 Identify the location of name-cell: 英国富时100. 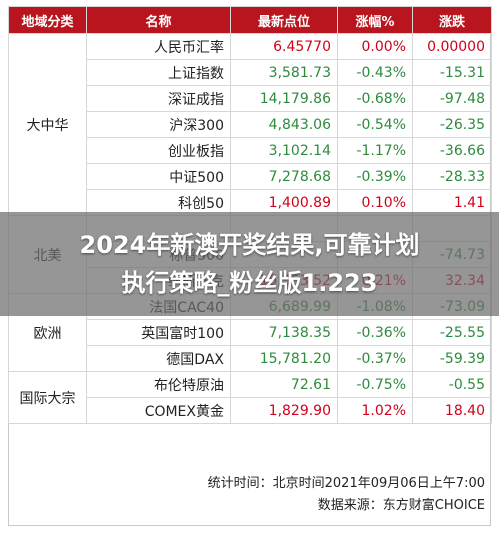
(158, 332).